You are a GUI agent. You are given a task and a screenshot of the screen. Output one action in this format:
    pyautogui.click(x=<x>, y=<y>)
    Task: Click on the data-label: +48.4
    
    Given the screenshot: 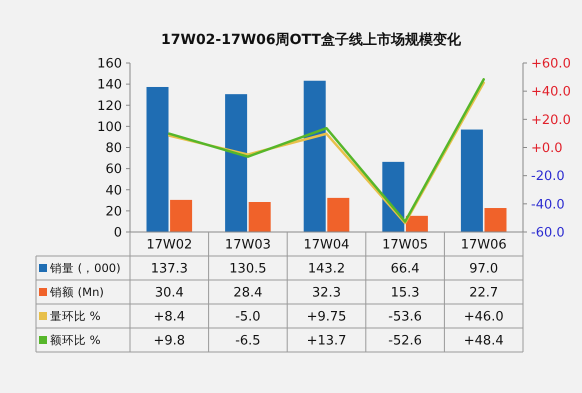 What is the action you would take?
    pyautogui.click(x=484, y=341)
    